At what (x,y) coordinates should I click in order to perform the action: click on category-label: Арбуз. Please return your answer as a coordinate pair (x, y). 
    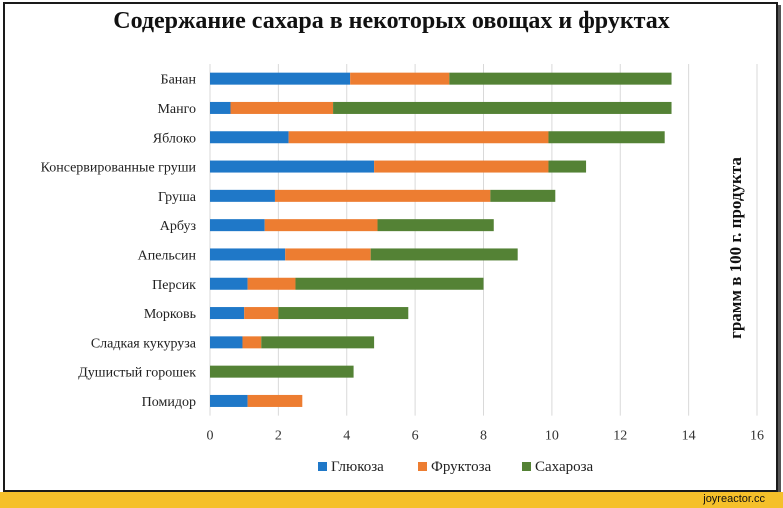
    Looking at the image, I should click on (178, 226).